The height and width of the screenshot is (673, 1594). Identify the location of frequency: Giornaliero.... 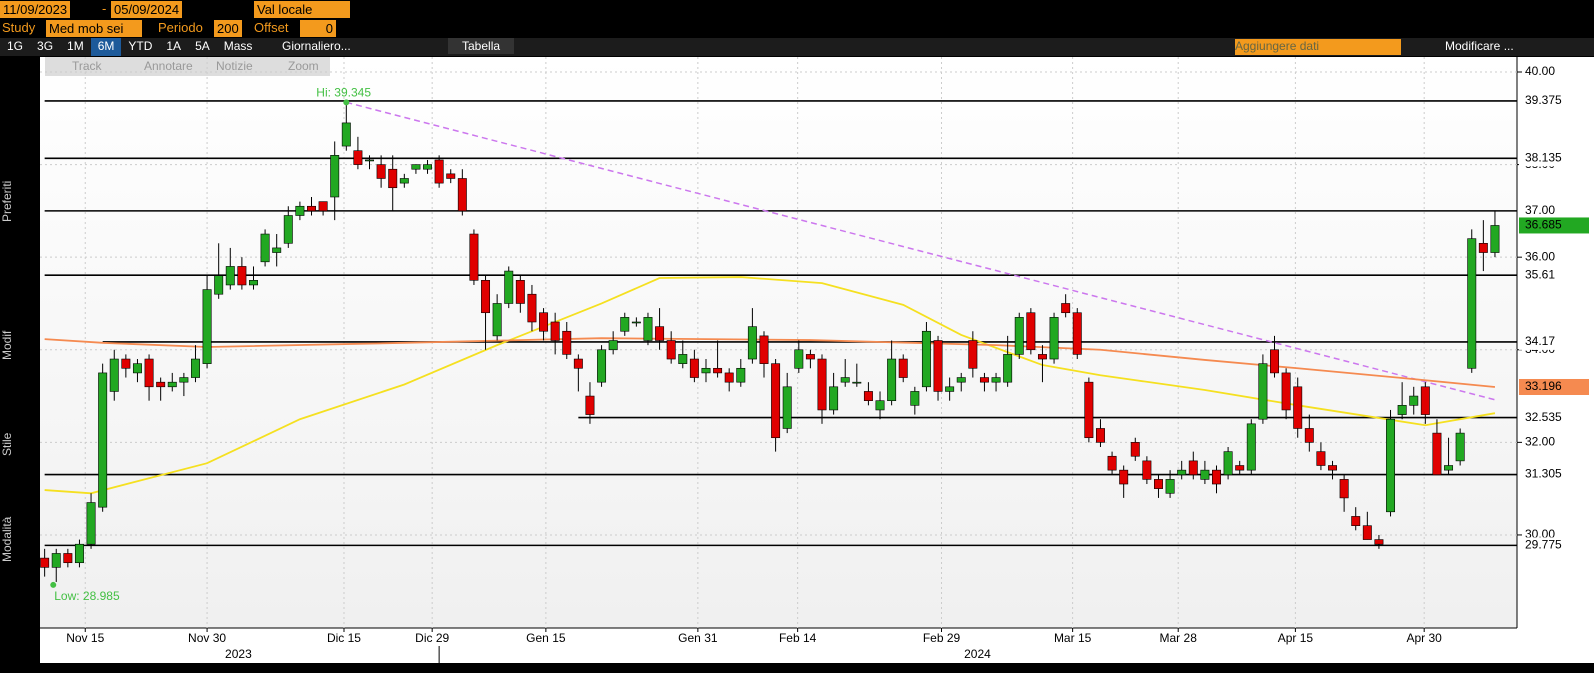
(316, 46).